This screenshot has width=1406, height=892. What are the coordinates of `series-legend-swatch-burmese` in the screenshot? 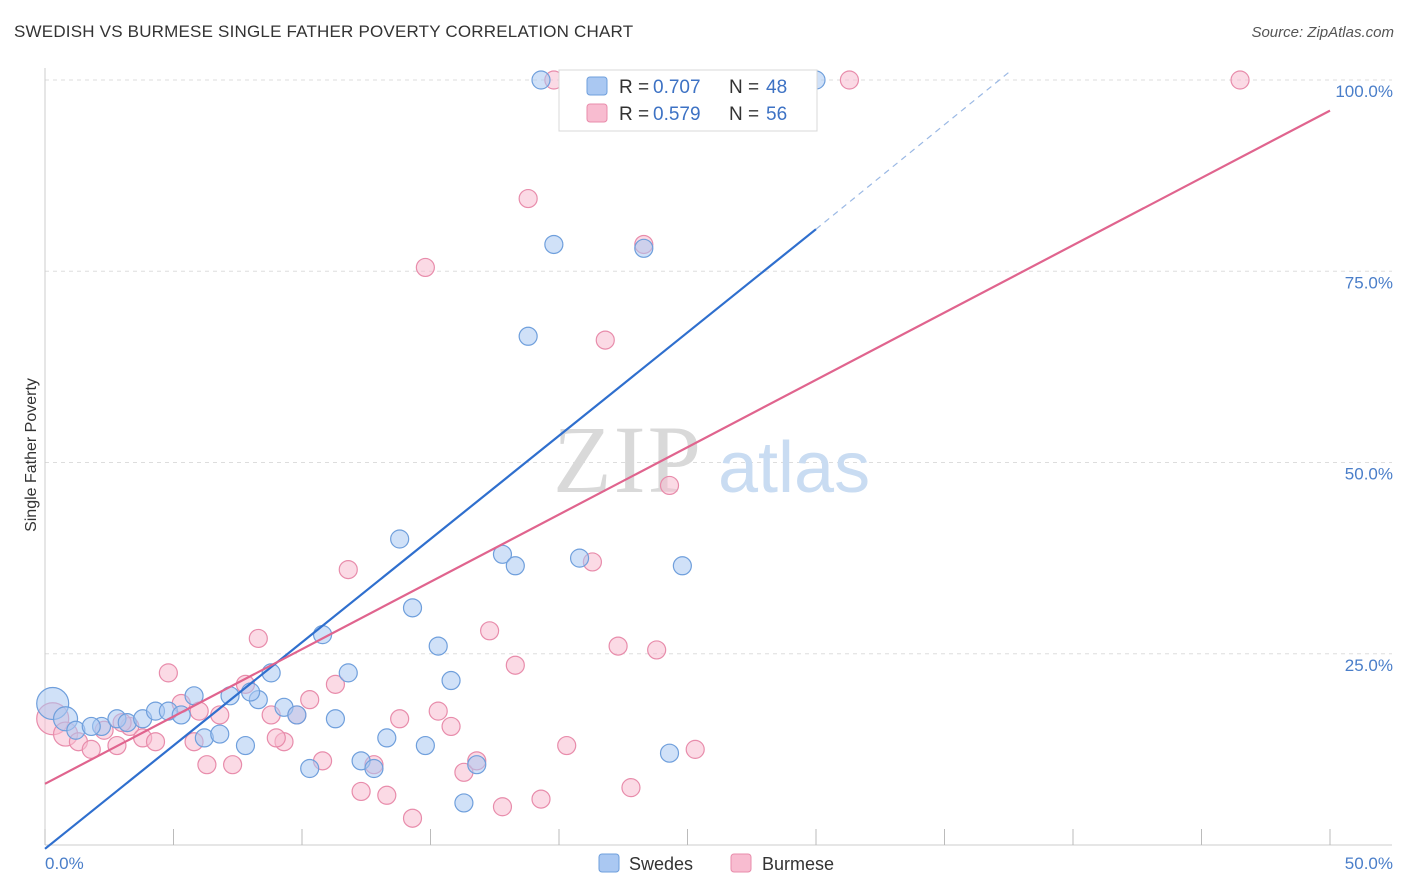 It's located at (741, 863).